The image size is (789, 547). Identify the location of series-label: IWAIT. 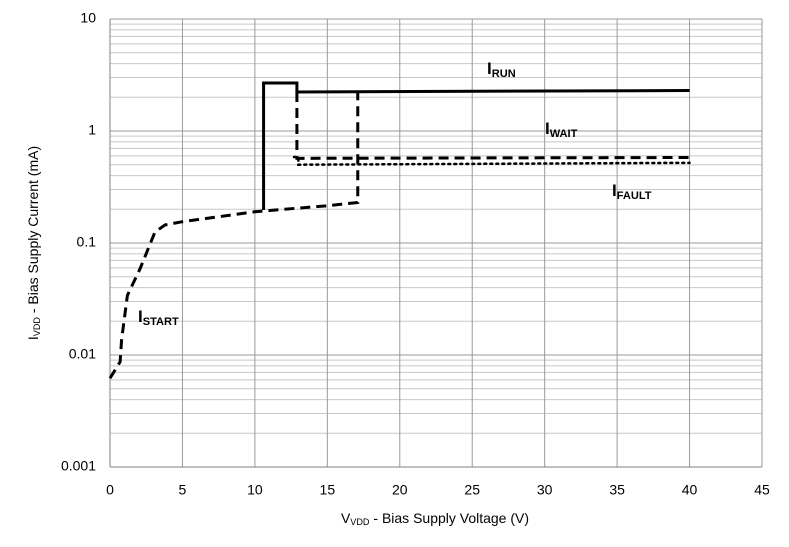
(561, 129).